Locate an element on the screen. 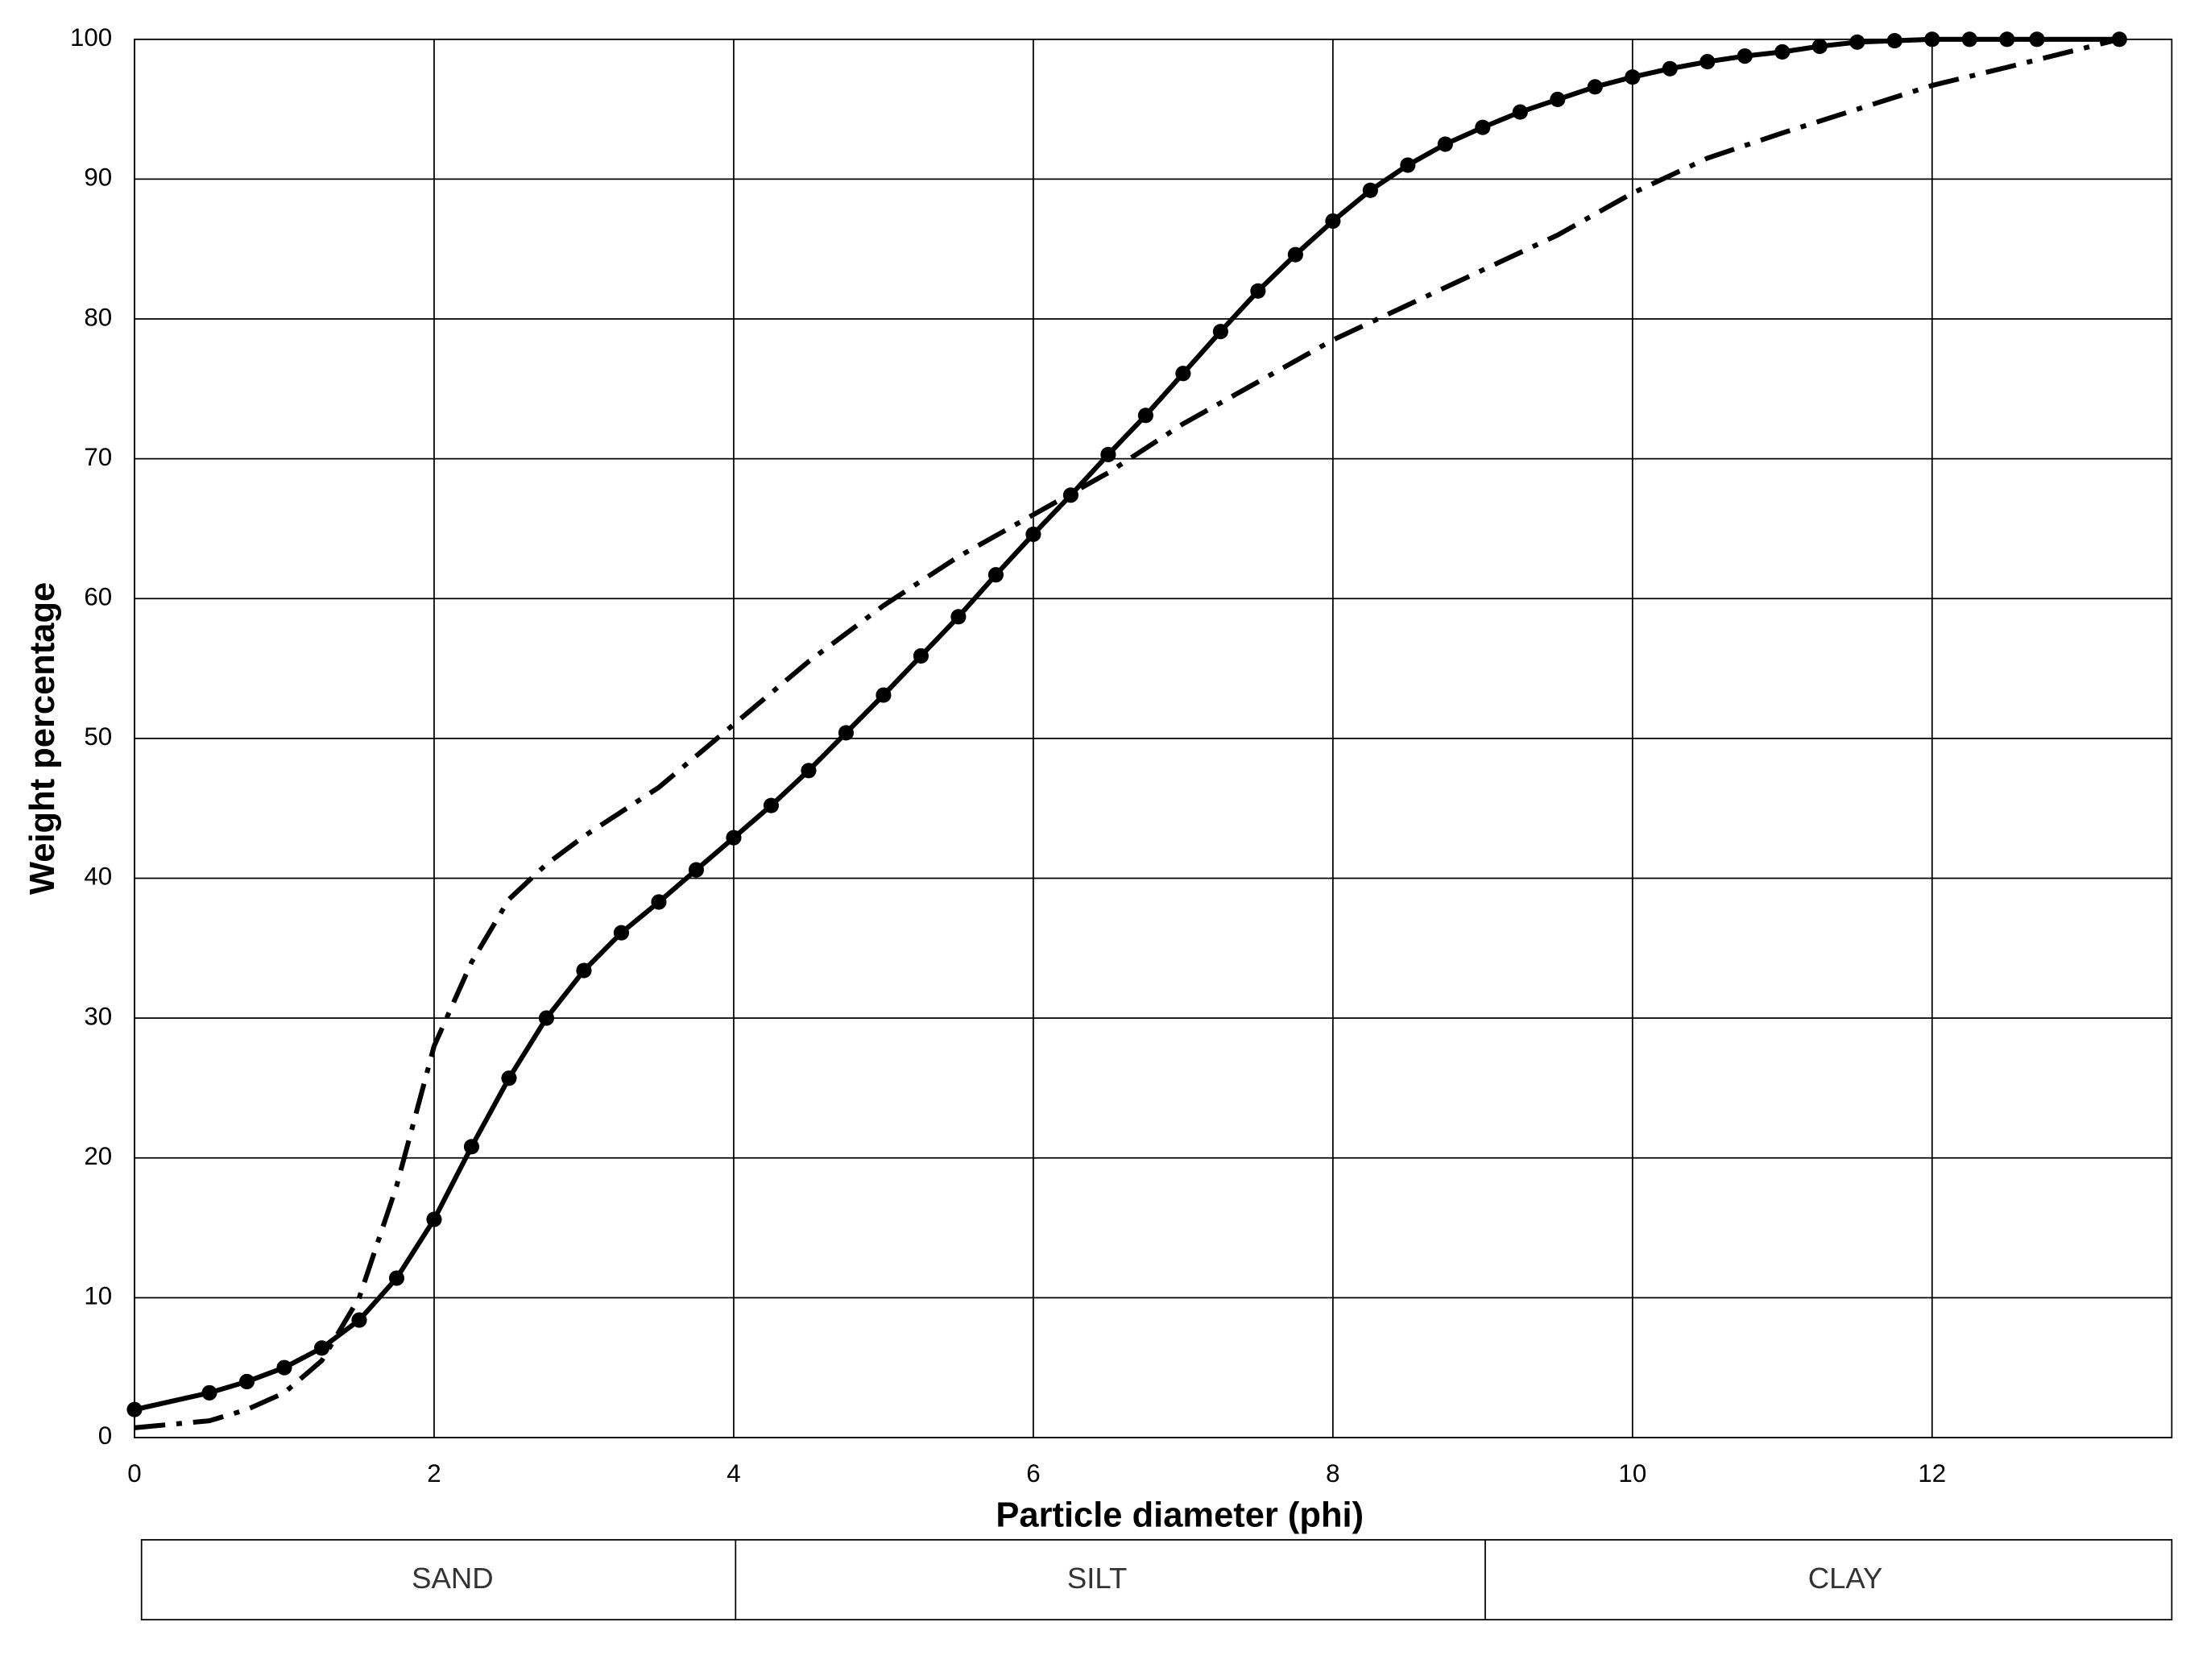 The width and height of the screenshot is (2190, 1680). y-tick-label: 0 is located at coordinates (105, 1435).